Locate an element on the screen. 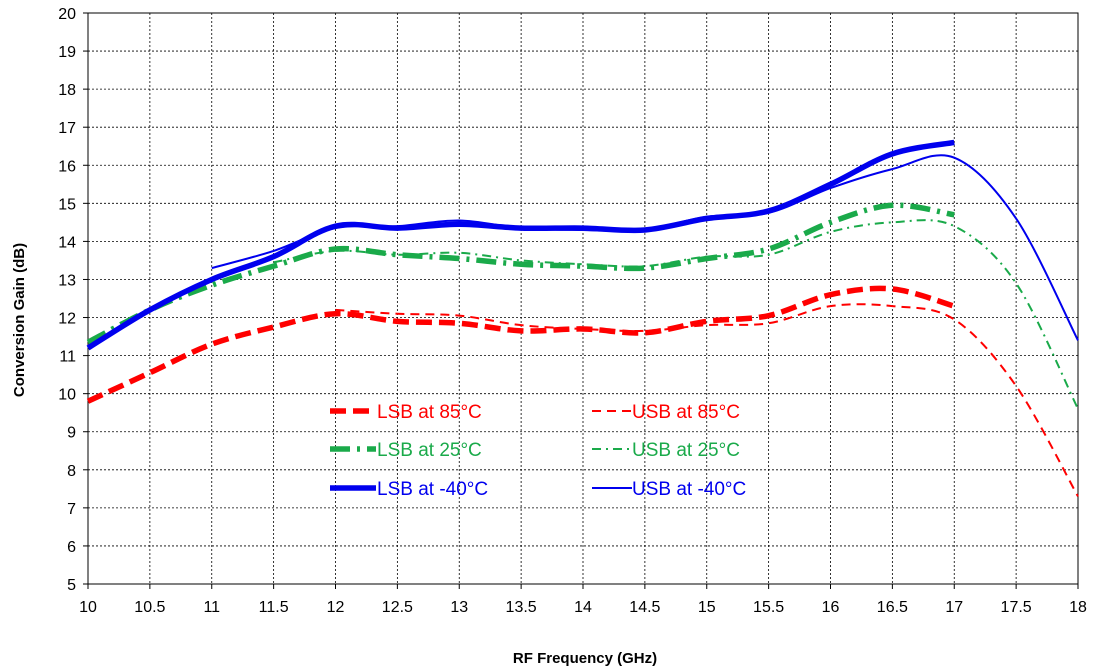 This screenshot has height=672, width=1095. y-tick-label: 16 is located at coordinates (67, 166).